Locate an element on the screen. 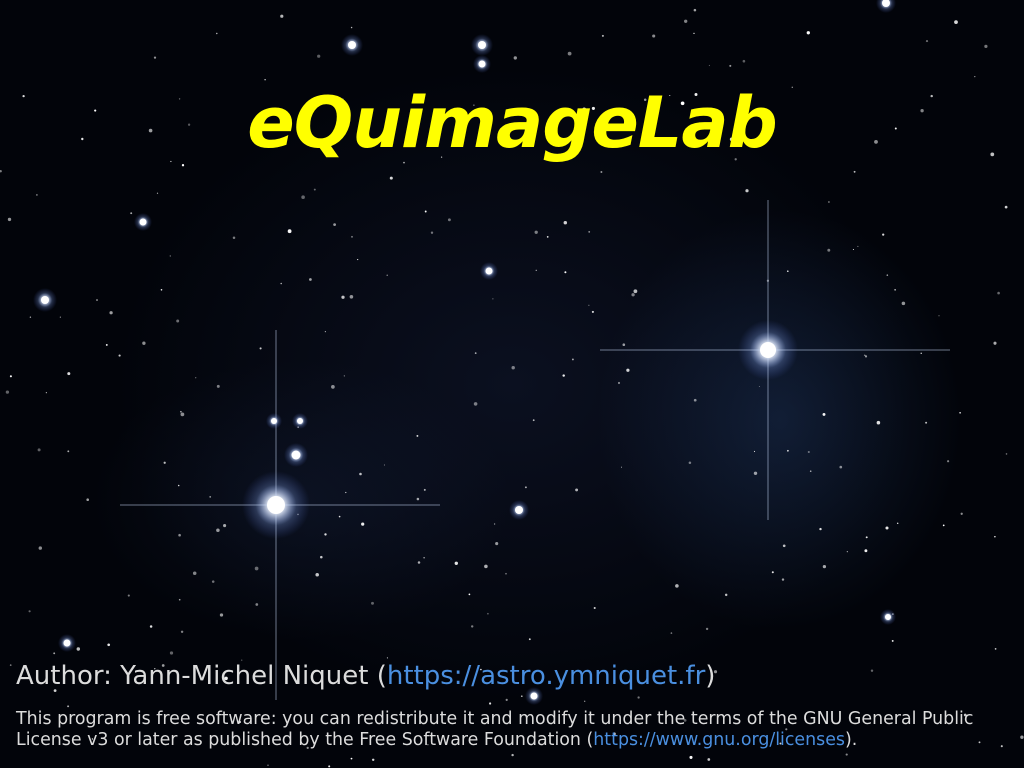  license-text-after: ). is located at coordinates (851, 740).